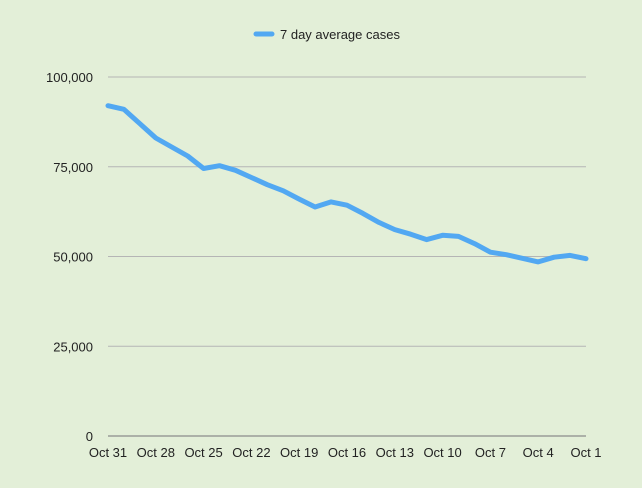 This screenshot has width=642, height=488. What do you see at coordinates (156, 452) in the screenshot?
I see `x-tick-label: Oct 28` at bounding box center [156, 452].